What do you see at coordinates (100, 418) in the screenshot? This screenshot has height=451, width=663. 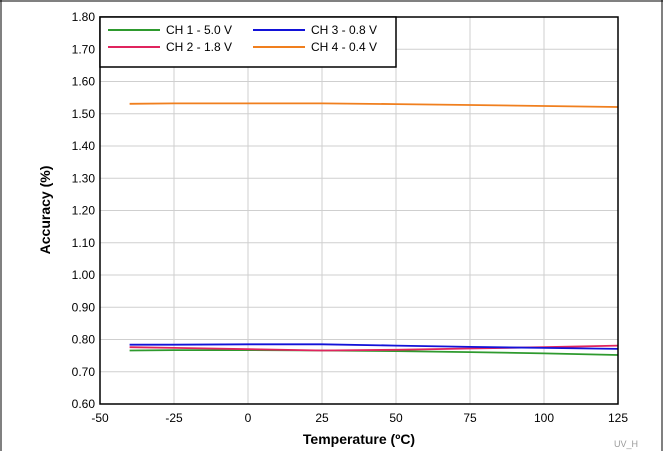 I see `x-tick-label: -50` at bounding box center [100, 418].